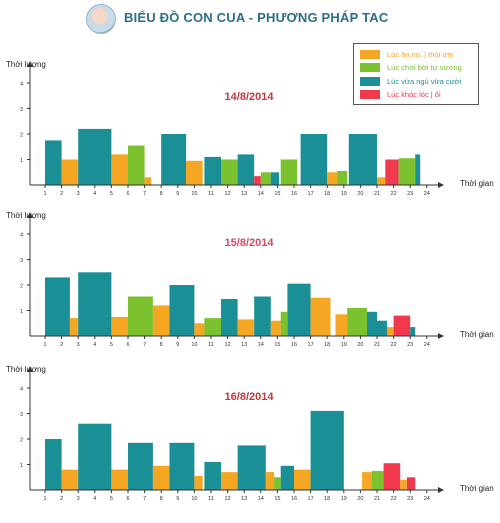 This screenshot has height=523, width=500. I want to click on x-tick-label: 8, so click(161, 499).